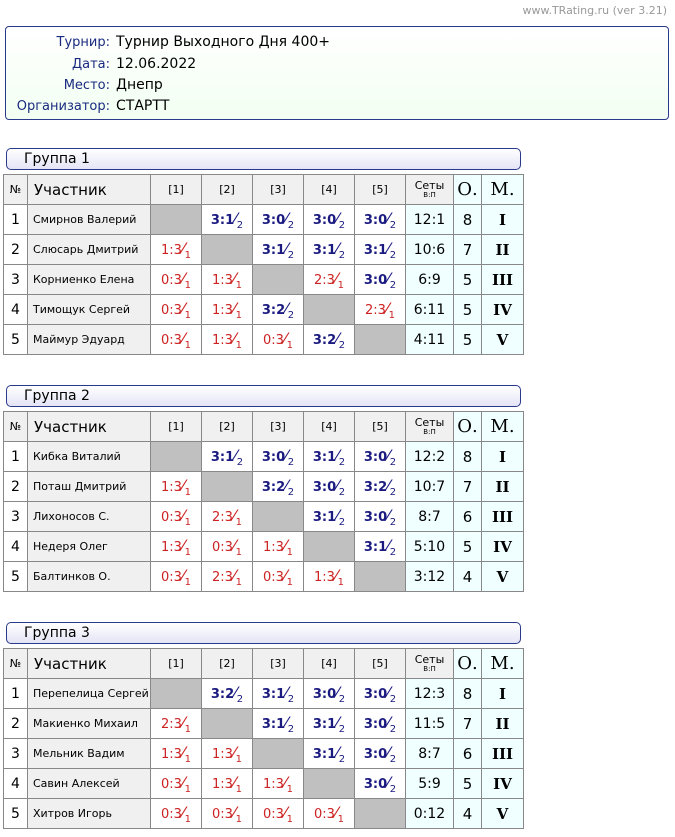 This screenshot has height=837, width=675. I want to click on header-col-2: [2], so click(227, 663).